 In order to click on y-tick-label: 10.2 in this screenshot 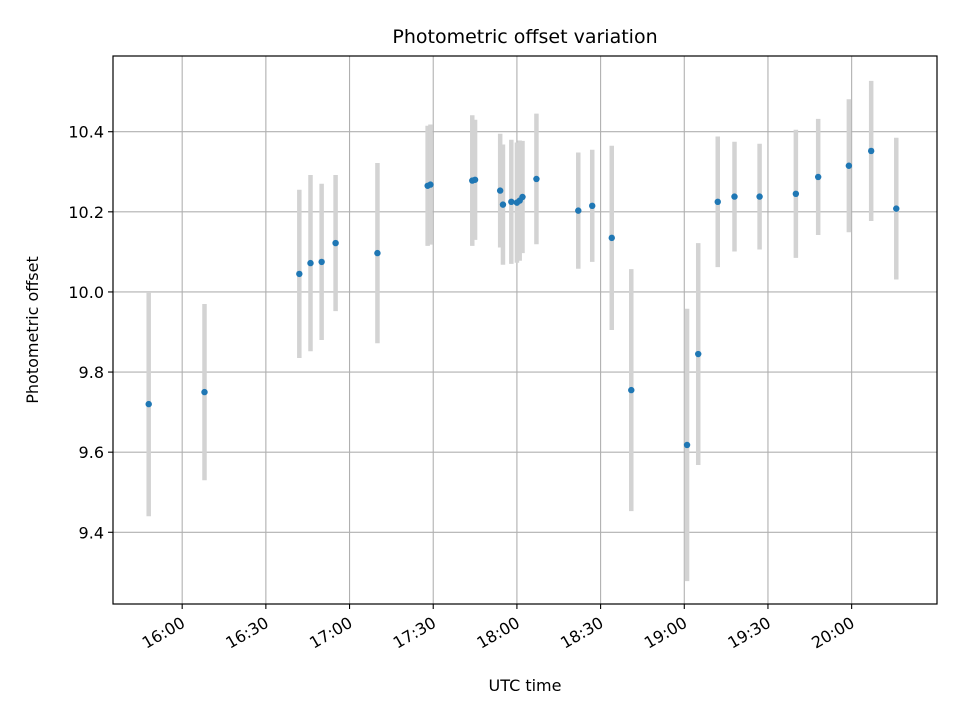, I will do `click(86, 212)`.